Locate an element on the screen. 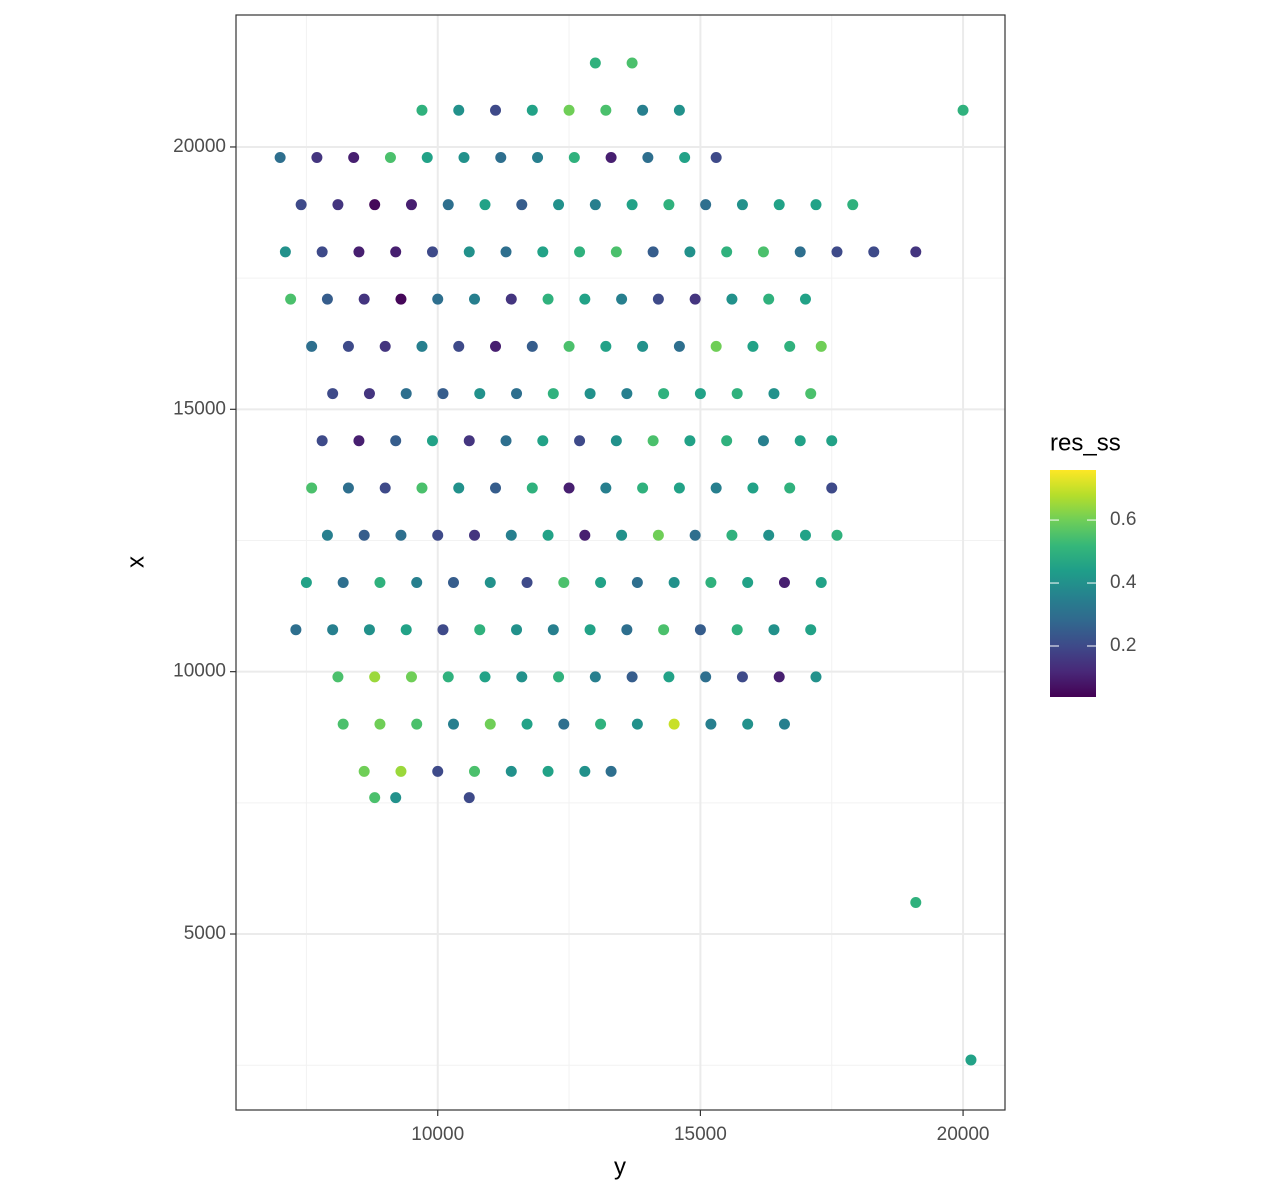 The height and width of the screenshot is (1196, 1280). x-tick-label: 10000 is located at coordinates (437, 1134).